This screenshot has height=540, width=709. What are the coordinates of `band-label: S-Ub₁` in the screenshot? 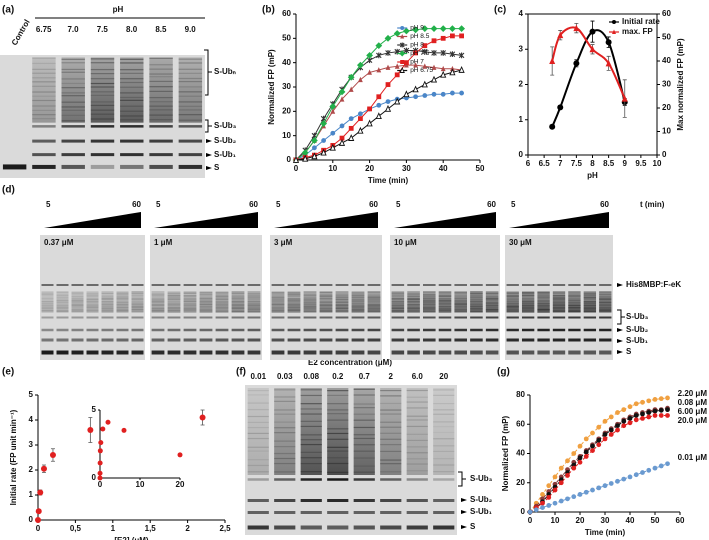 It's located at (225, 154).